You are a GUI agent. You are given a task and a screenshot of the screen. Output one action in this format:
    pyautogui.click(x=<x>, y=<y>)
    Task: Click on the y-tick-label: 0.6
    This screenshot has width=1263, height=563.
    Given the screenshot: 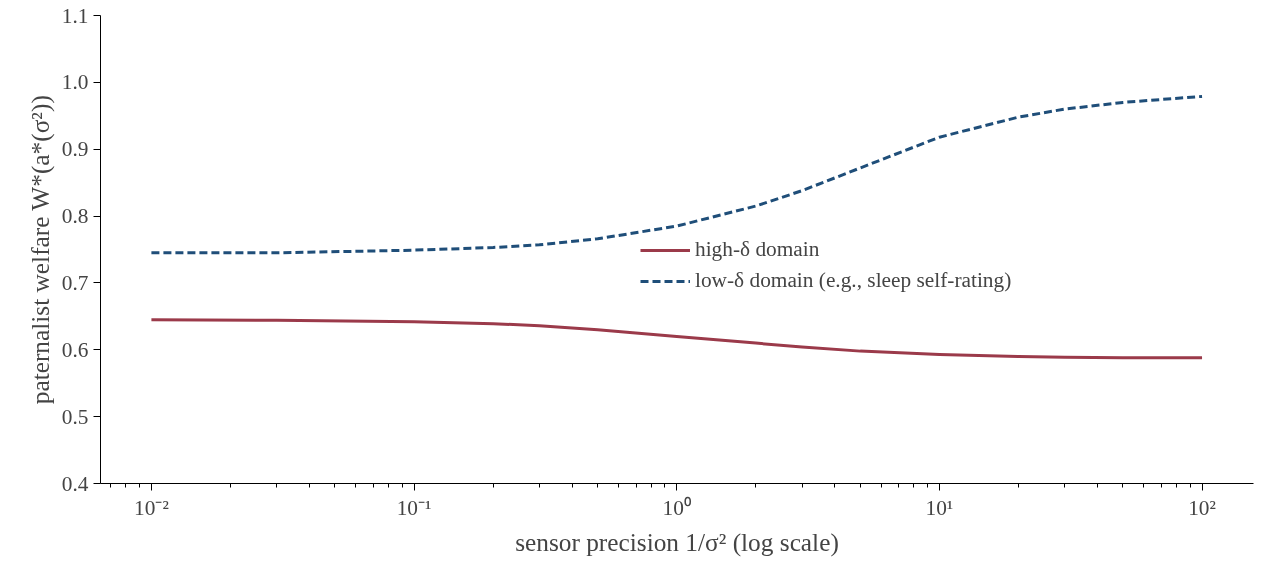 What is the action you would take?
    pyautogui.click(x=75, y=349)
    